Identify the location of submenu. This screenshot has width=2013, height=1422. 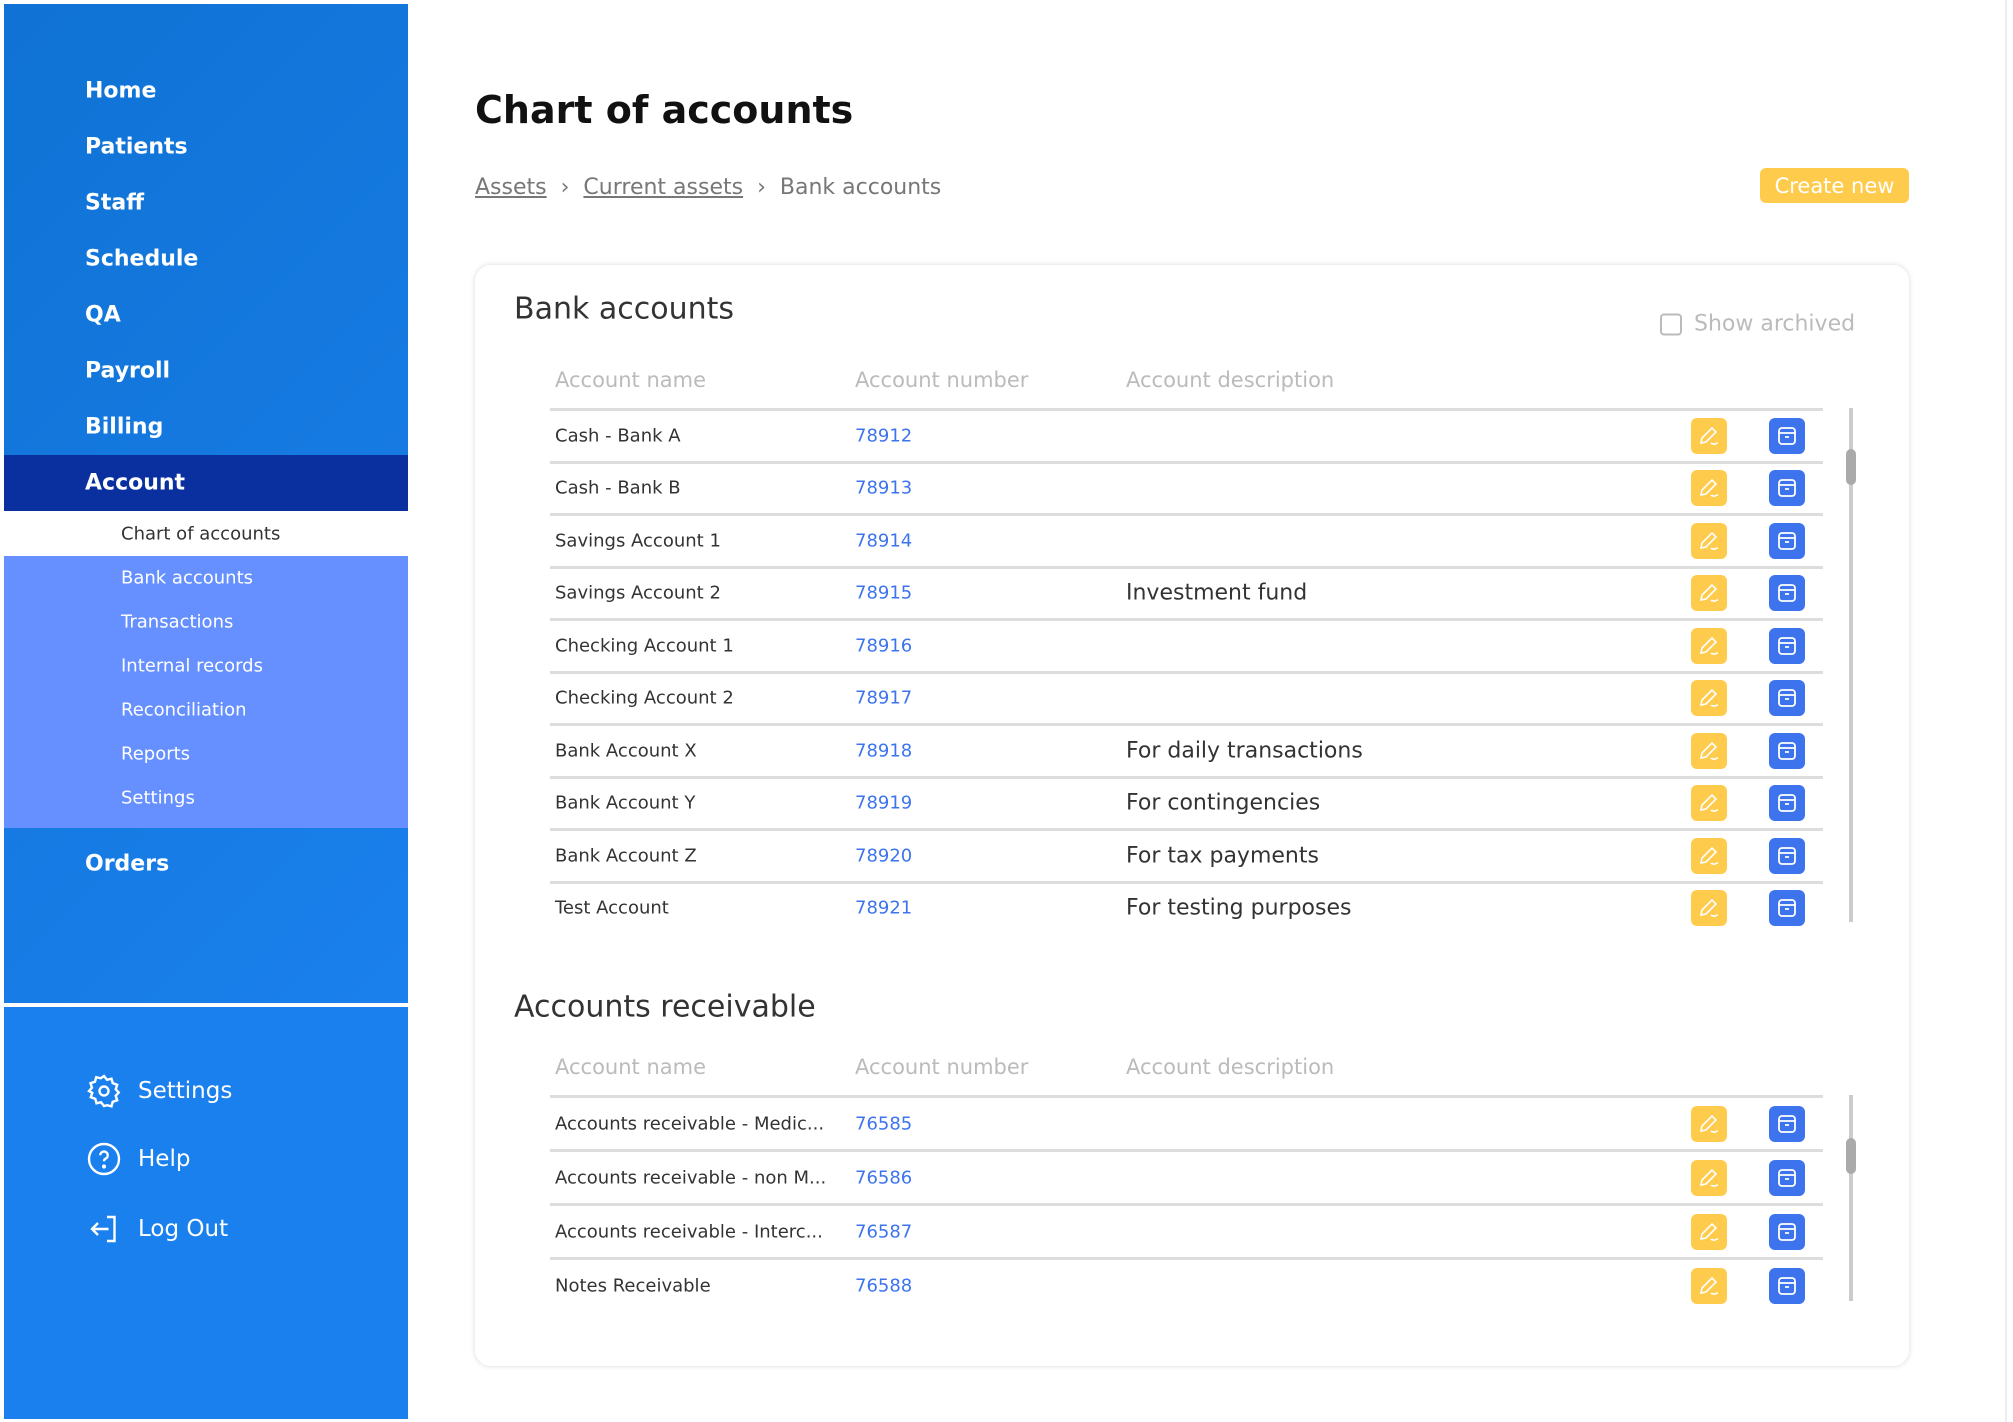
(206, 692).